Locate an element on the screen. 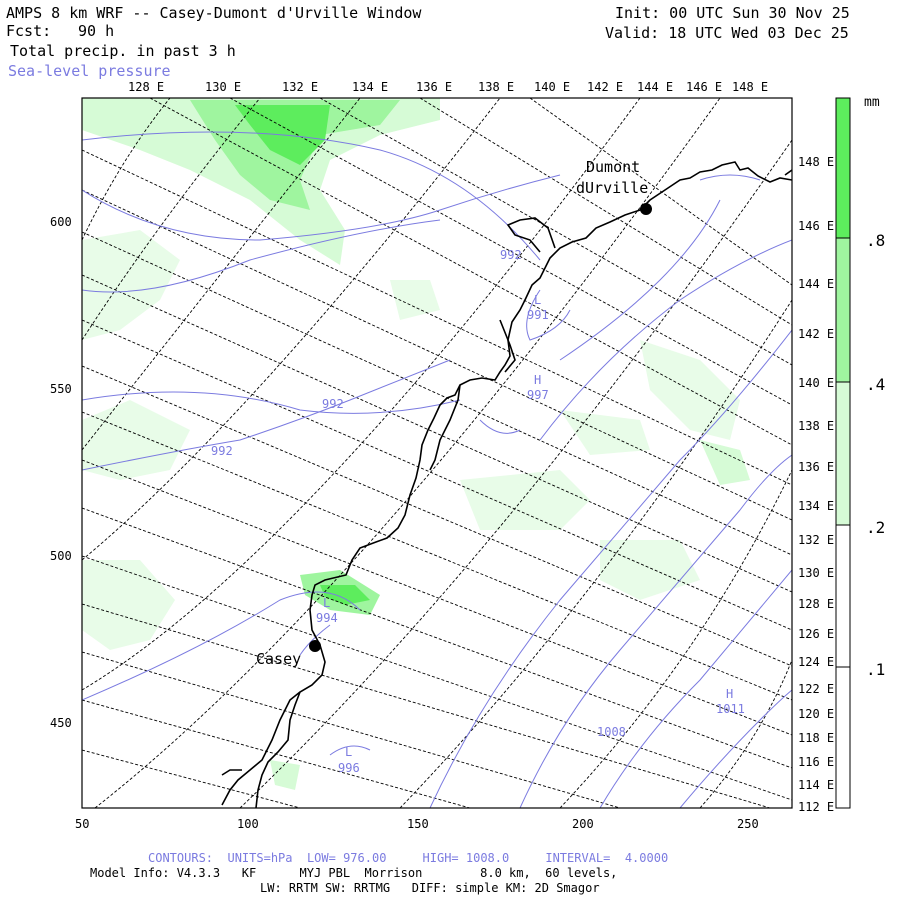 This screenshot has height=900, width=900. right-lon-label: 130 E is located at coordinates (816, 573).